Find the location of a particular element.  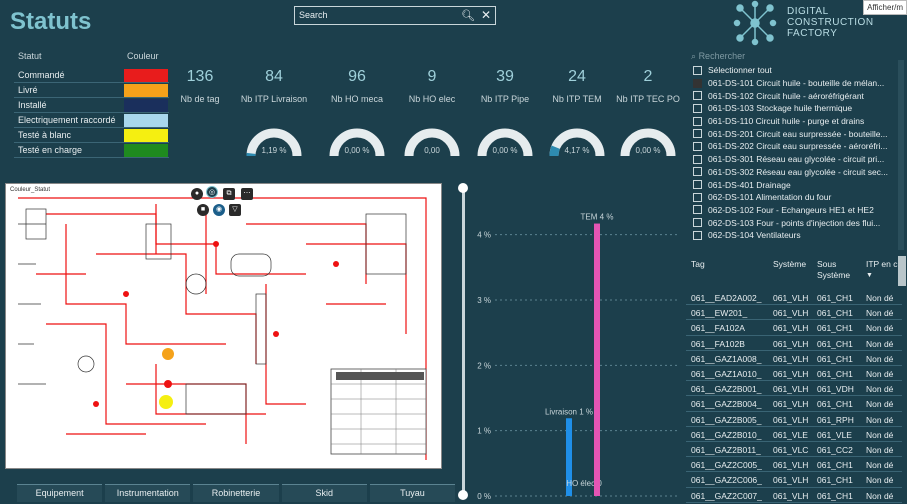

y-tick-label: 3 % is located at coordinates (484, 300).